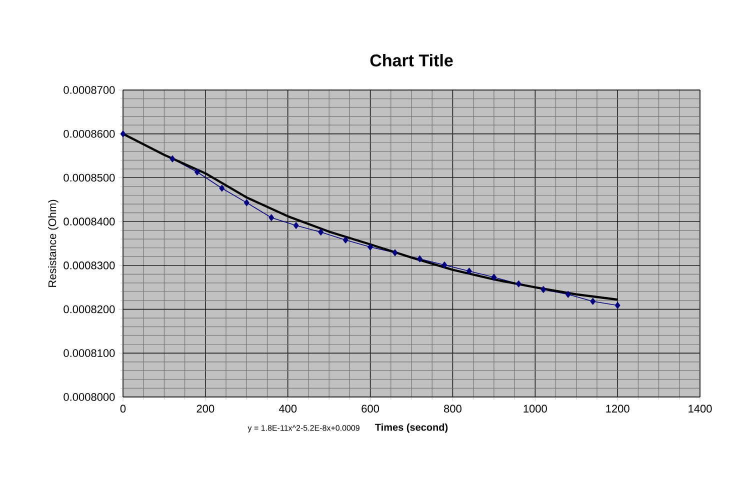  I want to click on x-tick-label: 1000, so click(535, 408).